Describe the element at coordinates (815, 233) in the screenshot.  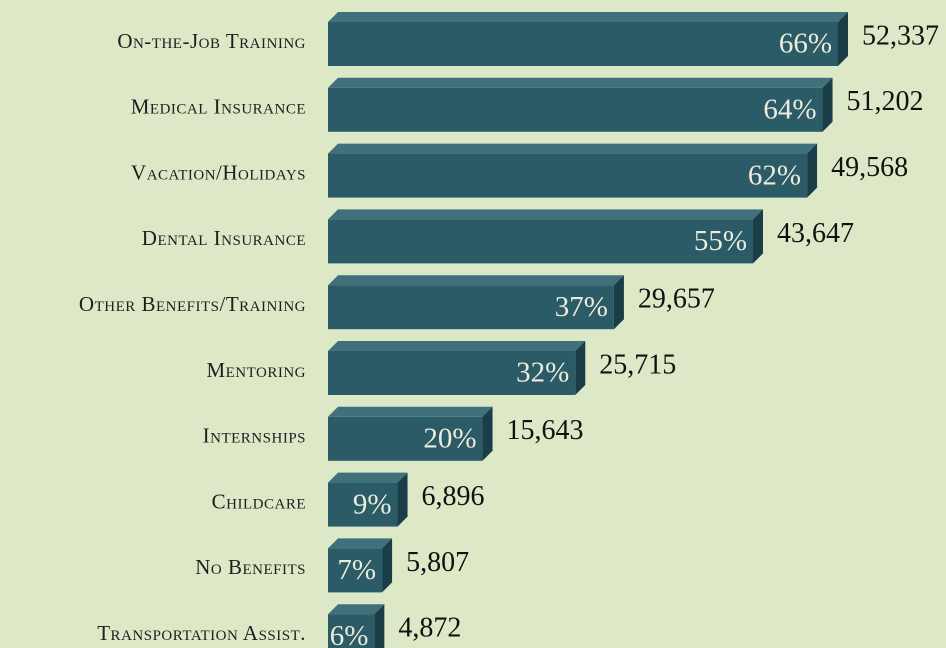
I see `count-label: 43,647` at that location.